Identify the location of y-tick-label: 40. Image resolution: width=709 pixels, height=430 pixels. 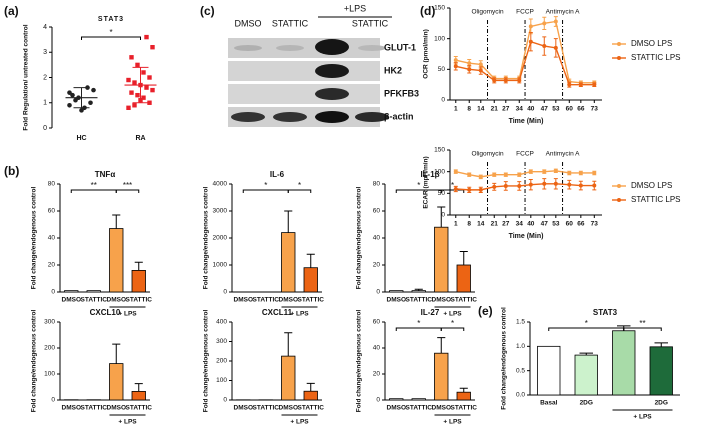
(377, 348).